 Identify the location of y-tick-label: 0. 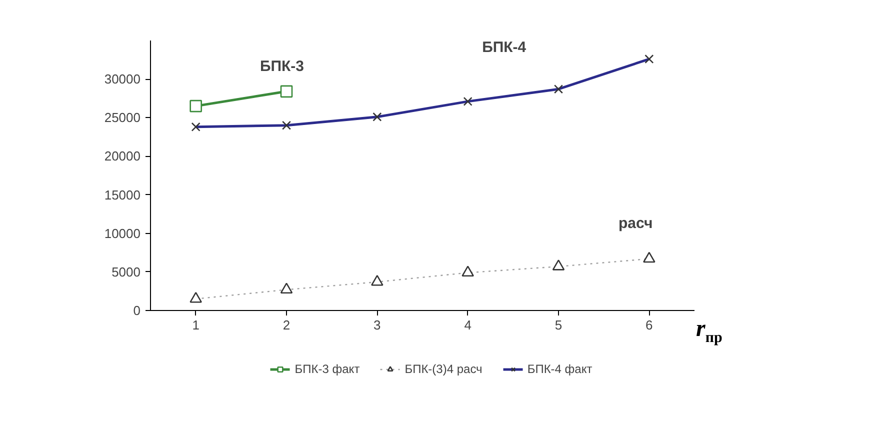
(137, 310).